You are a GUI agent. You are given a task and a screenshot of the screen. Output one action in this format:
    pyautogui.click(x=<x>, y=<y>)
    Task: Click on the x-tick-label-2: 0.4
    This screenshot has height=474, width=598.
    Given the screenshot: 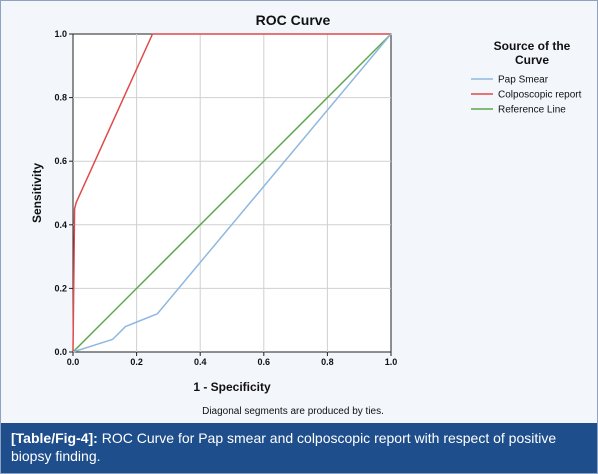 What is the action you would take?
    pyautogui.click(x=200, y=362)
    